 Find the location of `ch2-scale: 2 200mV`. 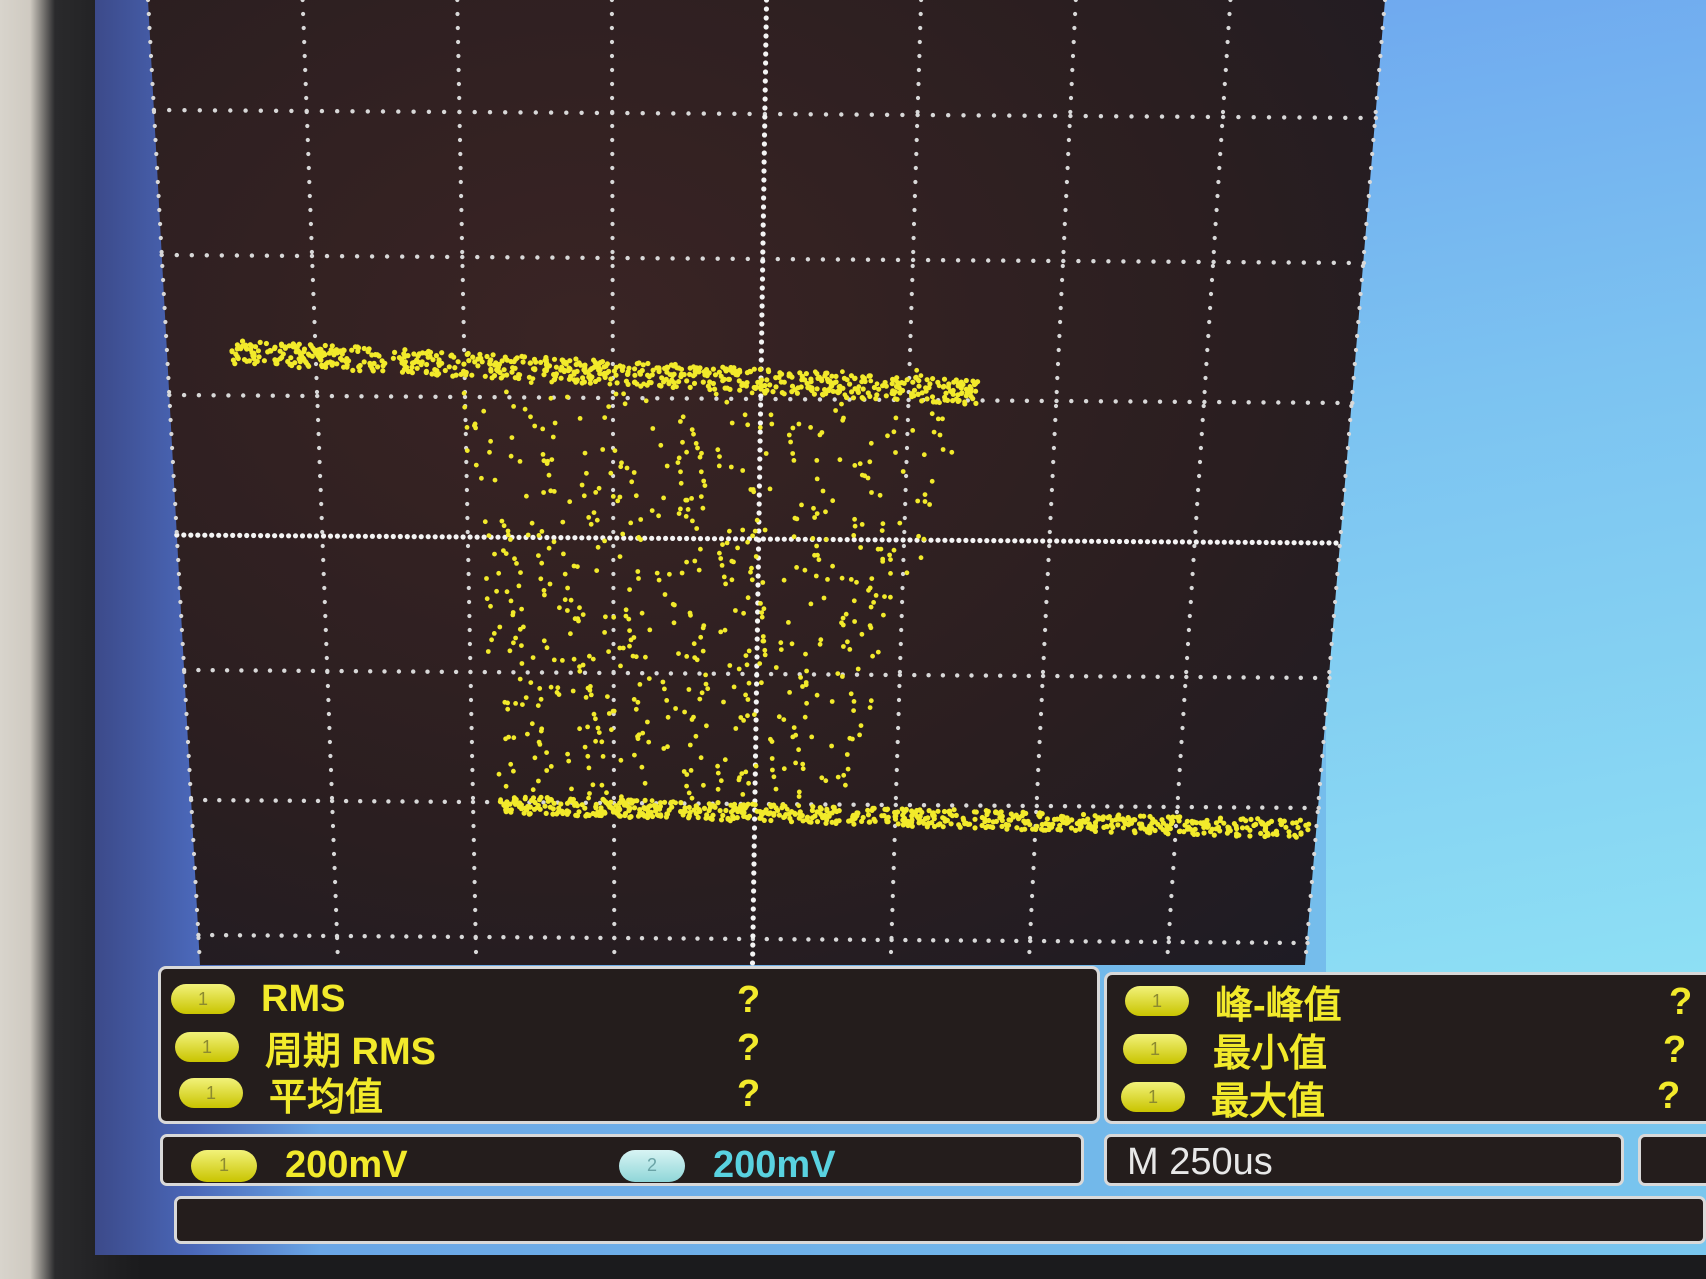

ch2-scale: 2 200mV is located at coordinates (727, 1165).